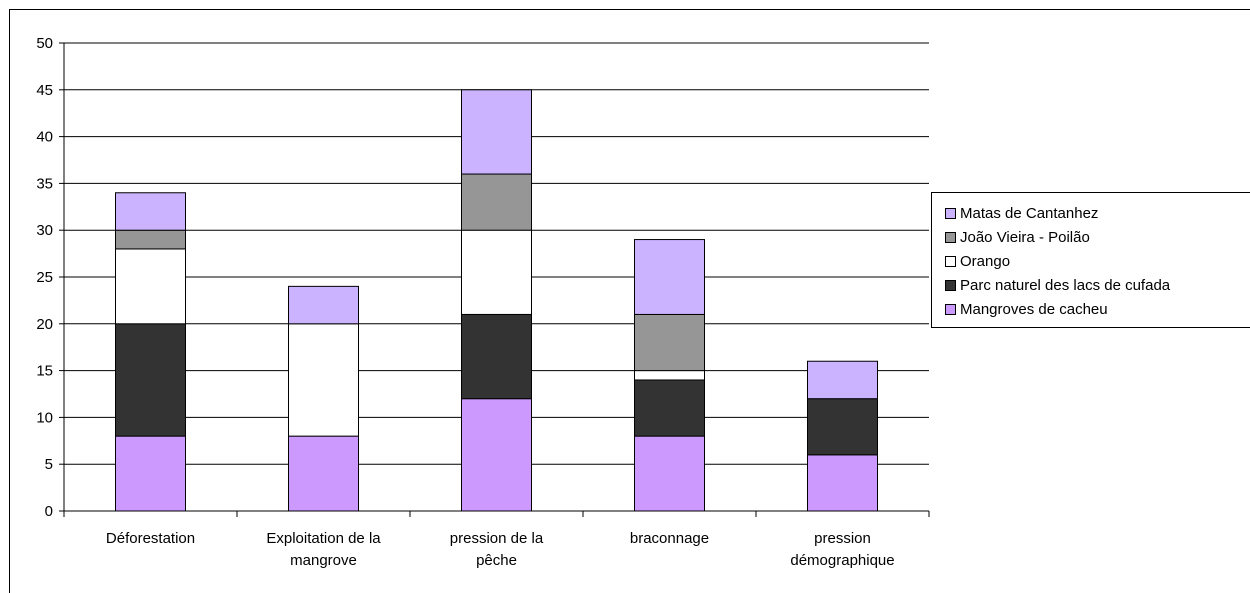 This screenshot has width=1250, height=593. Describe the element at coordinates (44, 183) in the screenshot. I see `y-tick-label: 35` at that location.